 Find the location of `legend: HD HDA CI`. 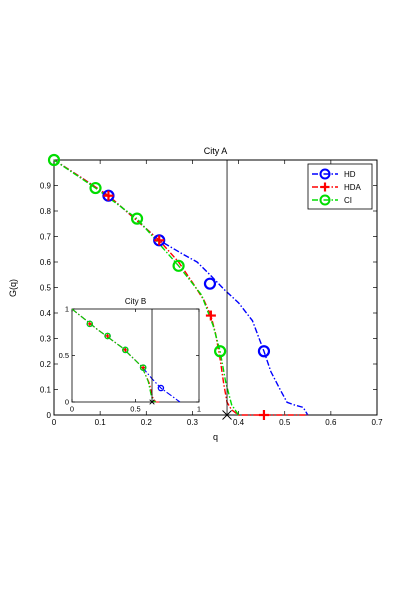

legend: HD HDA CI is located at coordinates (340, 186).